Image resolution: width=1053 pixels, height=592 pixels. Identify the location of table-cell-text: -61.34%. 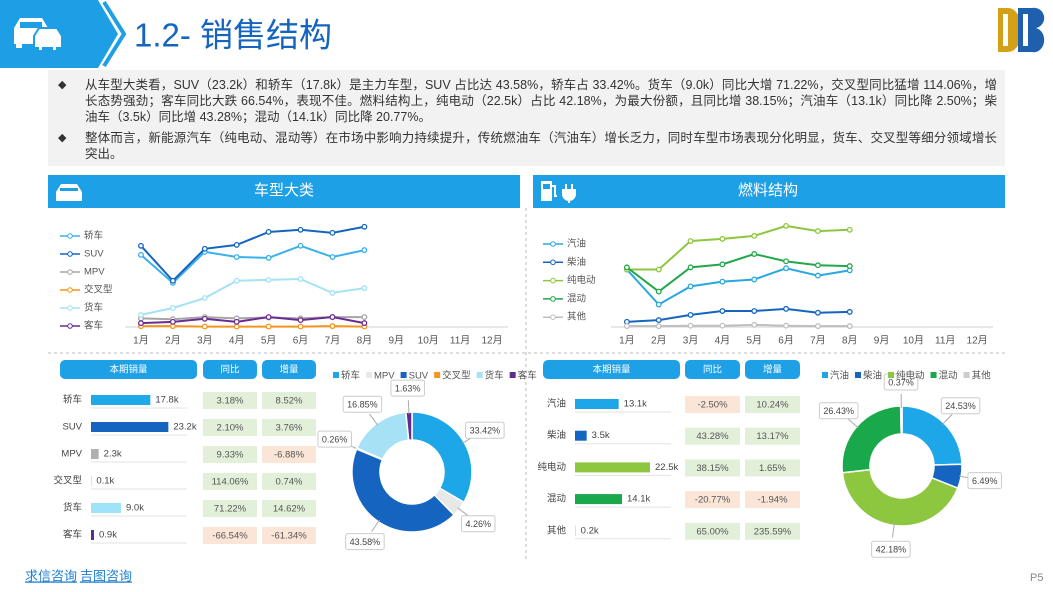
(289, 536).